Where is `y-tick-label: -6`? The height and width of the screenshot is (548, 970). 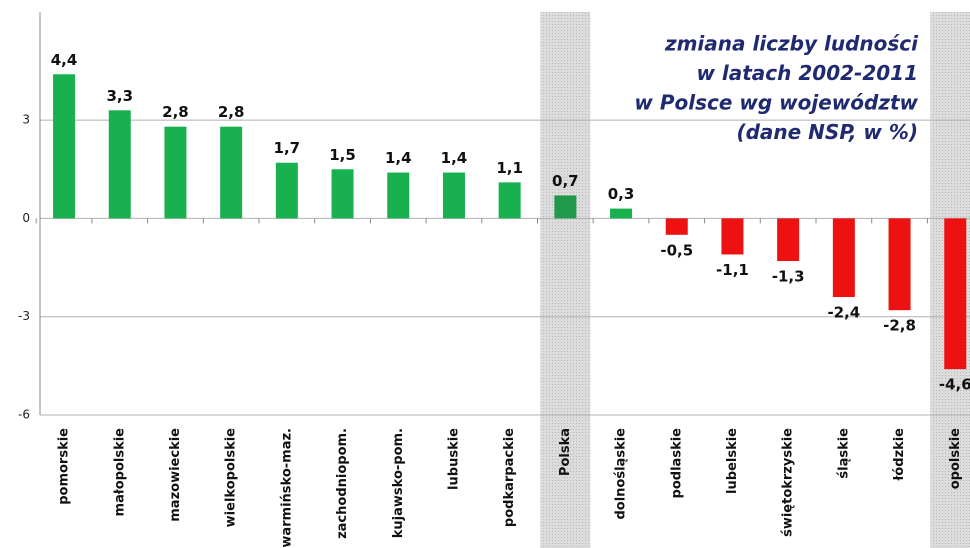 y-tick-label: -6 is located at coordinates (24, 415).